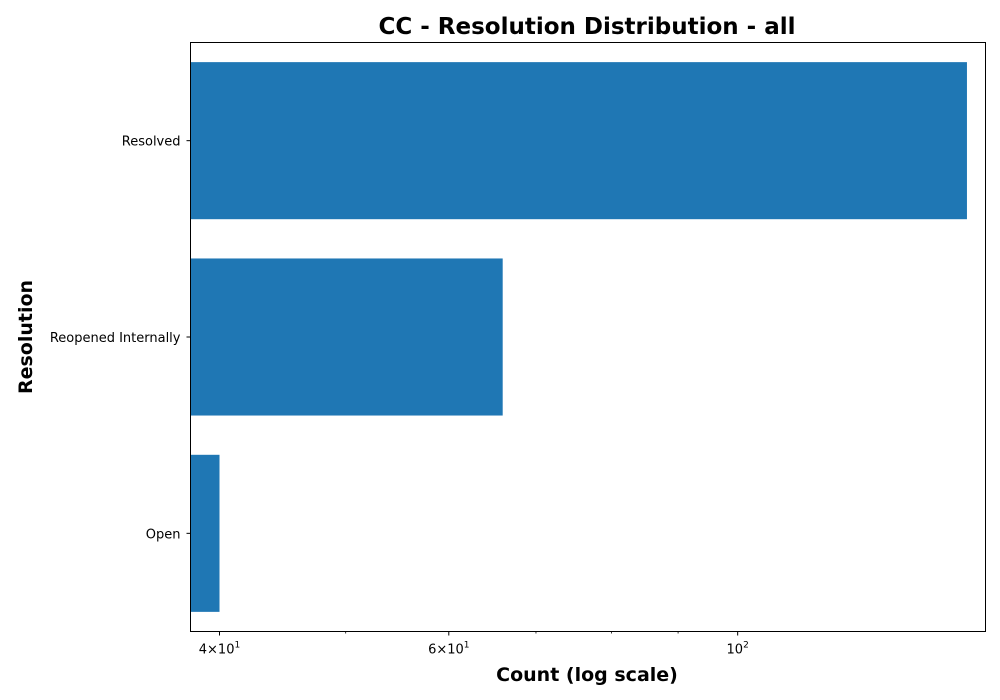  What do you see at coordinates (586, 27) in the screenshot?
I see `chart-title: CC - Resolution Distribution - all` at bounding box center [586, 27].